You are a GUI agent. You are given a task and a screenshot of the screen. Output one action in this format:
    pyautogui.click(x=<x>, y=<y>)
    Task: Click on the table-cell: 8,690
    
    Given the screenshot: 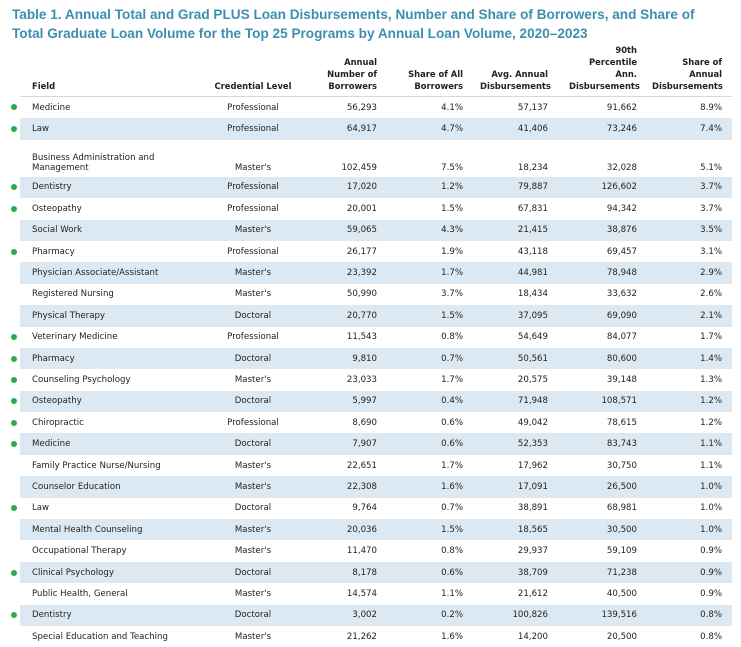 What is the action you would take?
    pyautogui.click(x=364, y=422)
    